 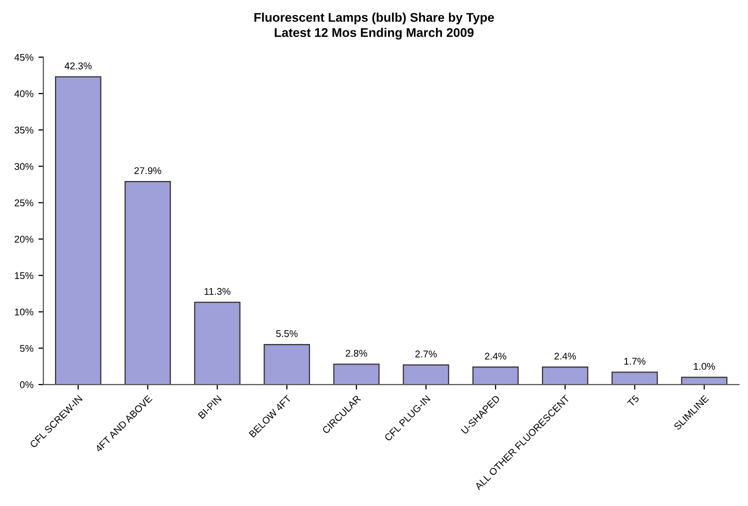 I want to click on chart-title: Fluorescent Lamps (bulb) Share by Type, so click(x=374, y=18).